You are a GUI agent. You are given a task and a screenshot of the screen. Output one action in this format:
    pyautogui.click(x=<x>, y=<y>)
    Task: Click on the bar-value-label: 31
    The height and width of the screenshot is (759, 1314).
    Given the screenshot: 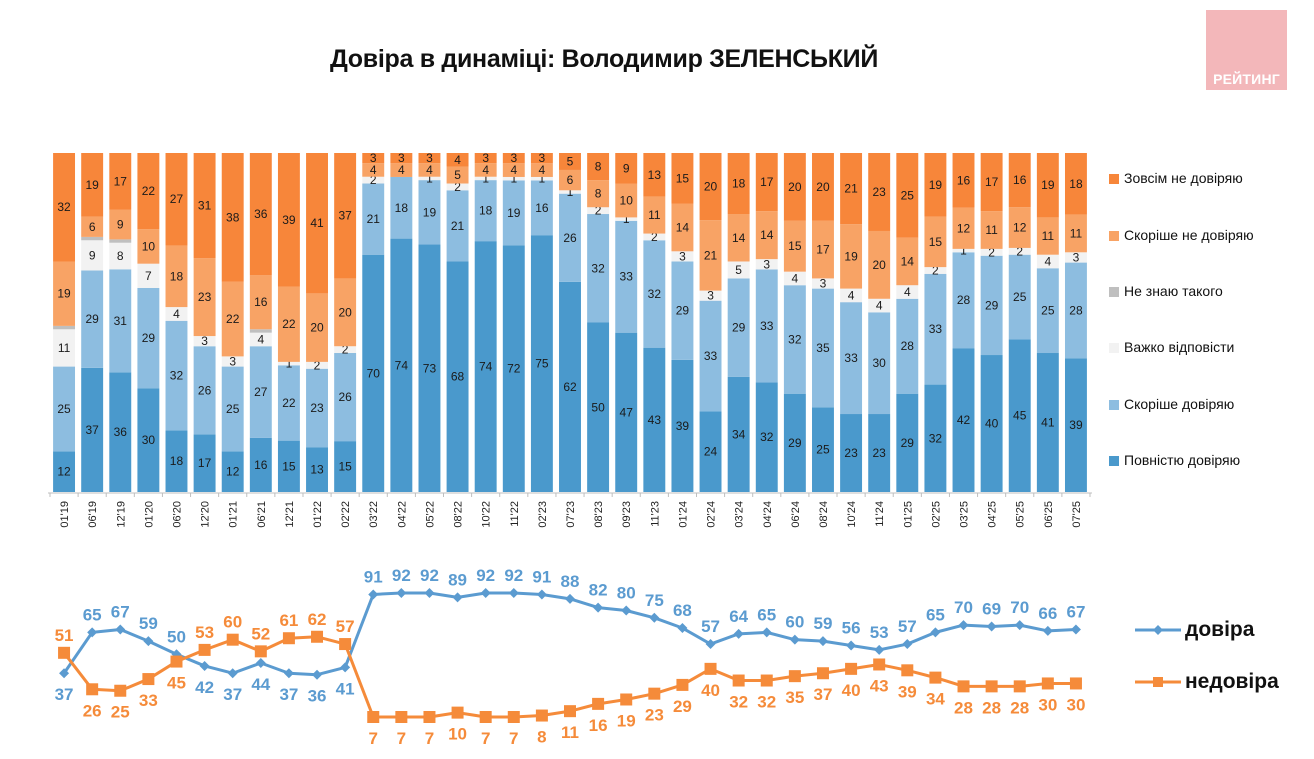 What is the action you would take?
    pyautogui.click(x=205, y=206)
    